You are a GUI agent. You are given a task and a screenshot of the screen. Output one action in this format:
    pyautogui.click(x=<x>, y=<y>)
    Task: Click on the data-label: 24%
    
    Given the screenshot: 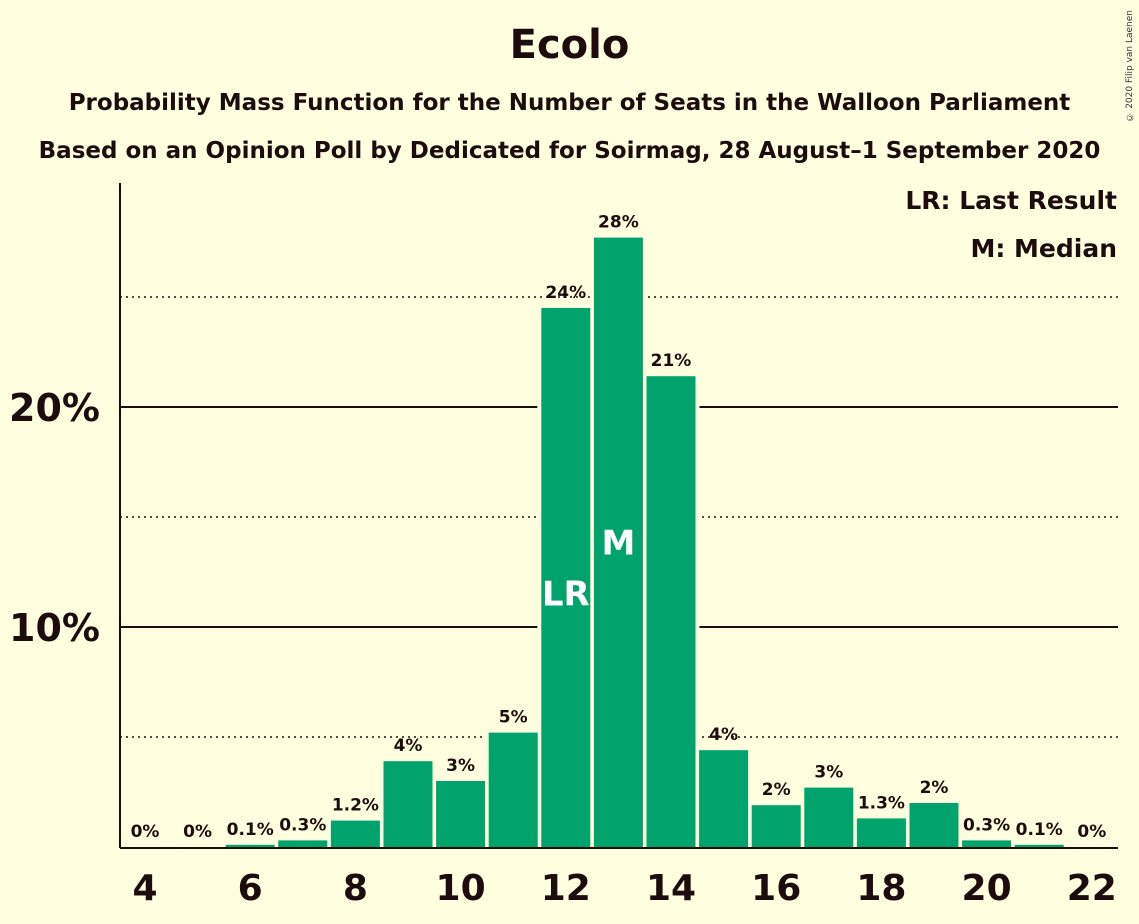 What is the action you would take?
    pyautogui.click(x=565, y=293)
    